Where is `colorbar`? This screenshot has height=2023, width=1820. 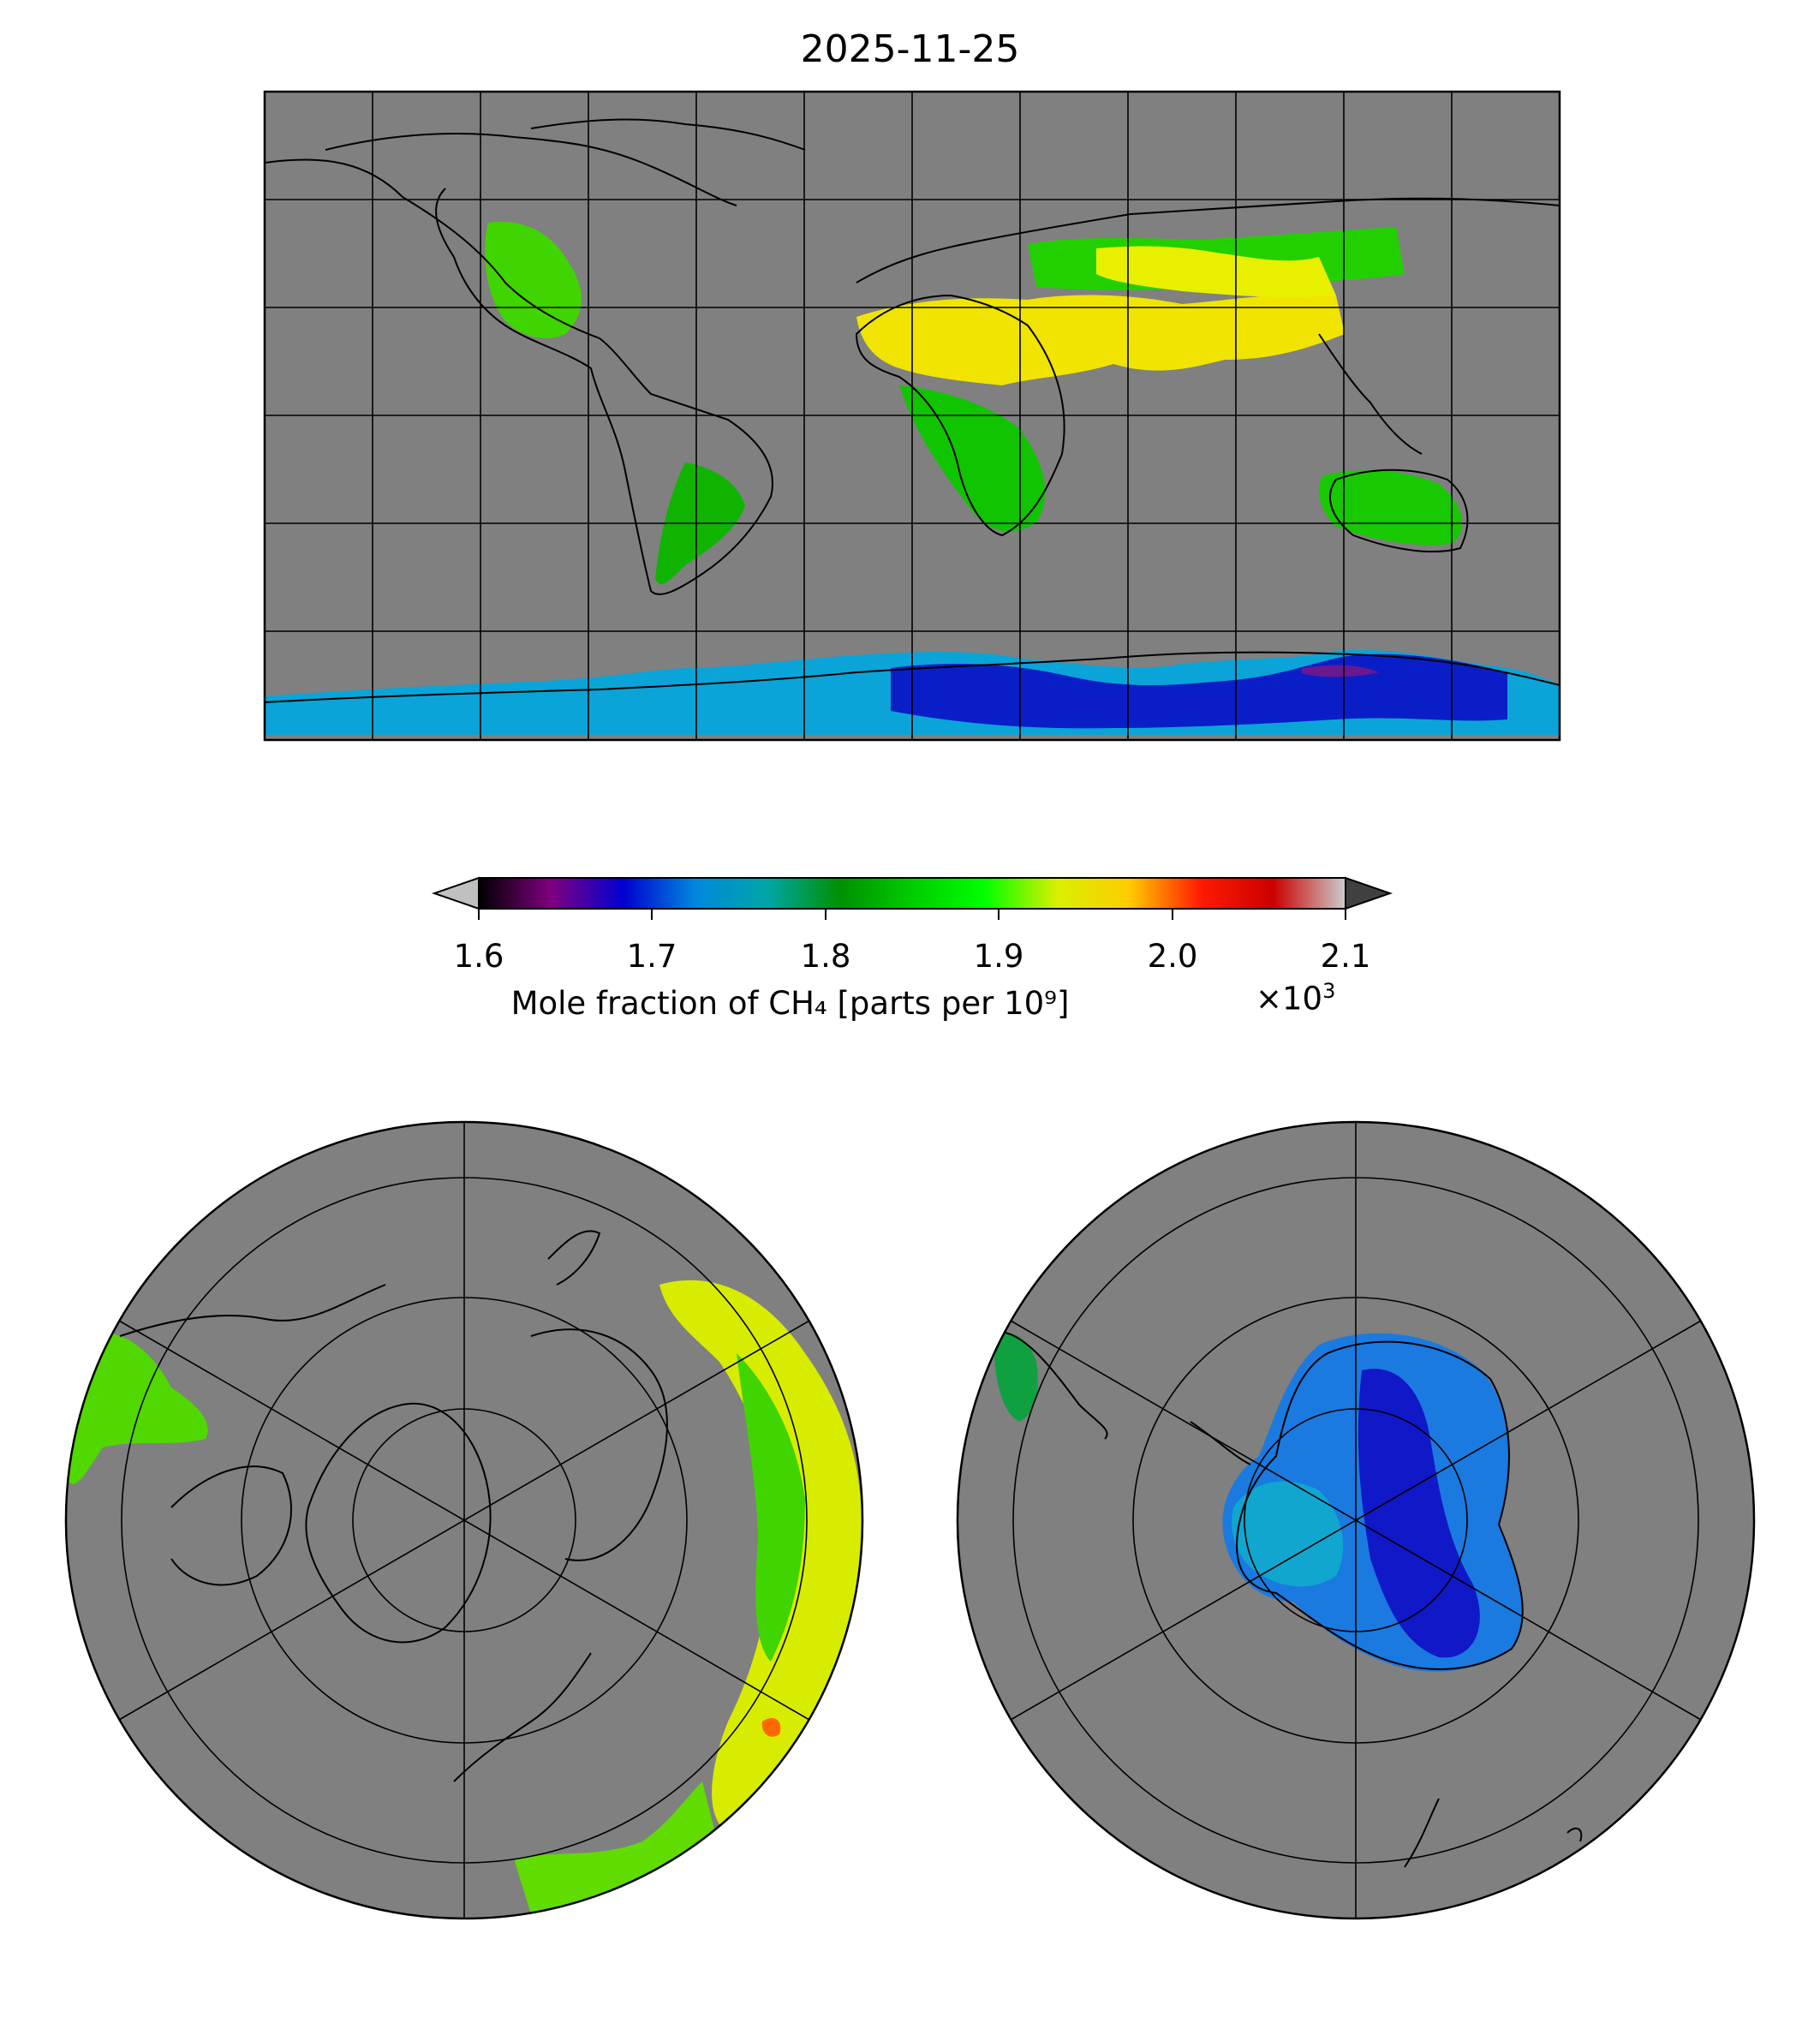
colorbar is located at coordinates (912, 898).